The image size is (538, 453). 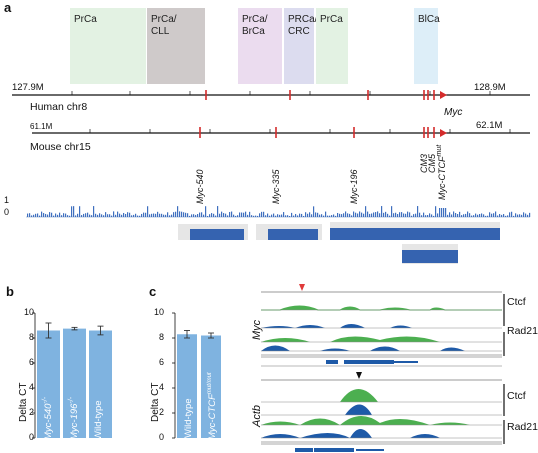 I want to click on myc-ctcf-site-marker, so click(x=302, y=287).